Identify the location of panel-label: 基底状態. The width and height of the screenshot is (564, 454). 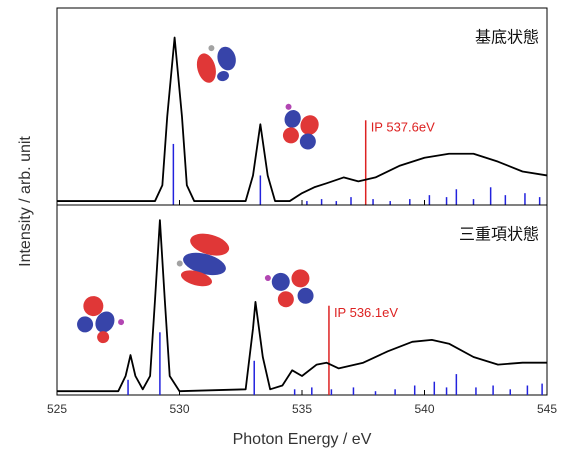
(507, 37).